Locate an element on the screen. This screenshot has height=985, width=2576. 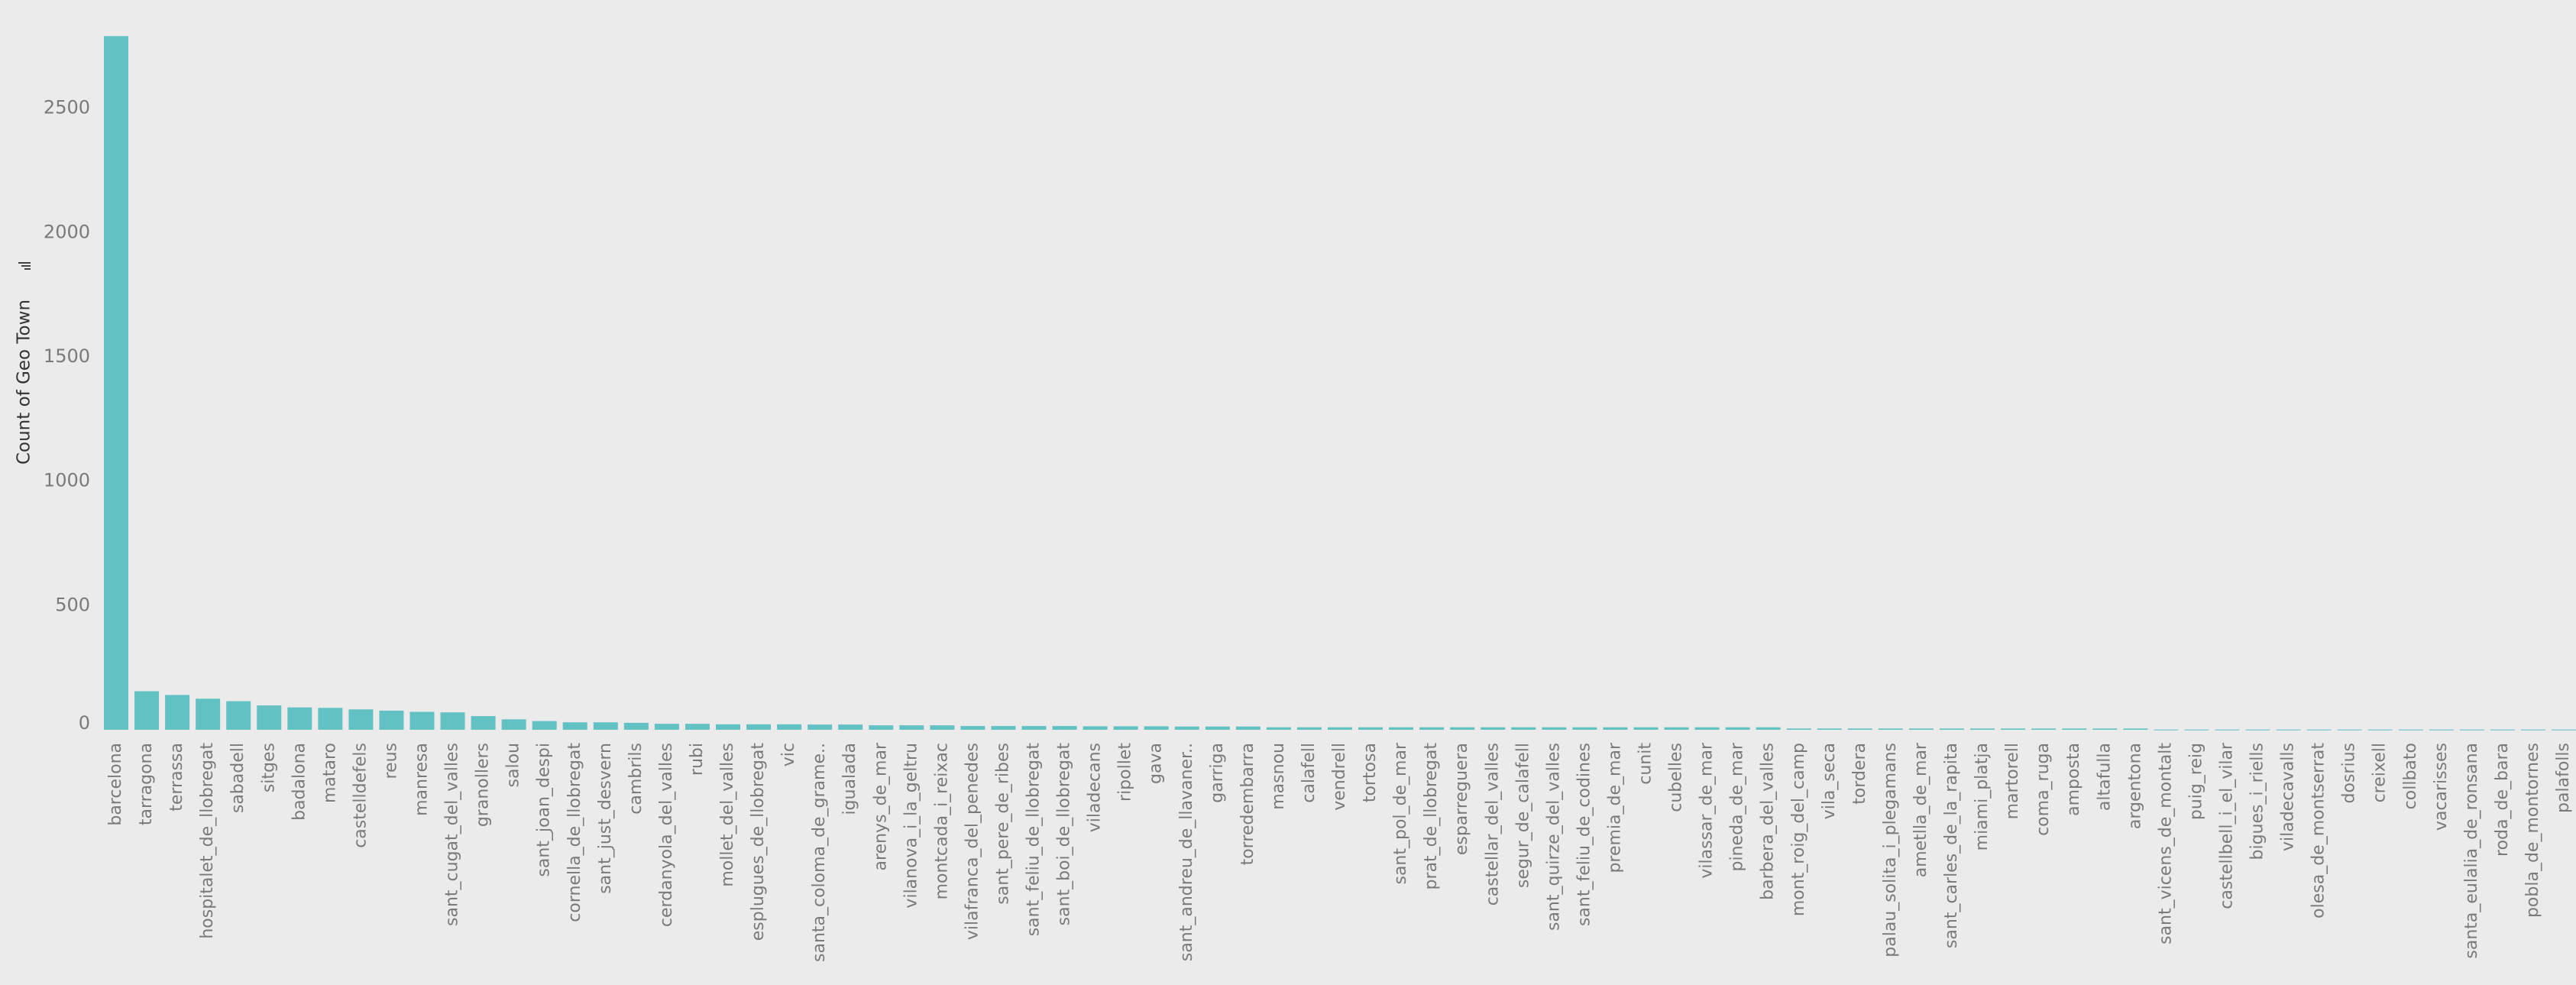
x-tick-label: puig_reig is located at coordinates (2195, 782).